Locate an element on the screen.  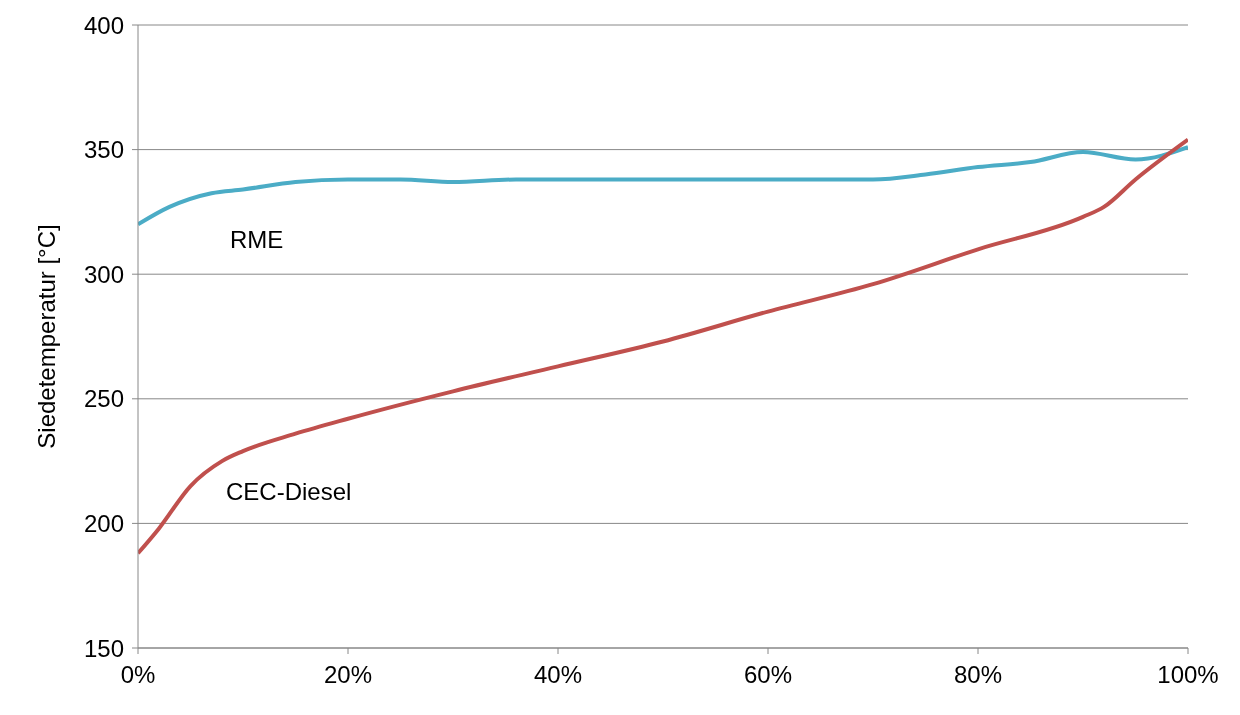
x-tick-label: 100% is located at coordinates (1188, 675).